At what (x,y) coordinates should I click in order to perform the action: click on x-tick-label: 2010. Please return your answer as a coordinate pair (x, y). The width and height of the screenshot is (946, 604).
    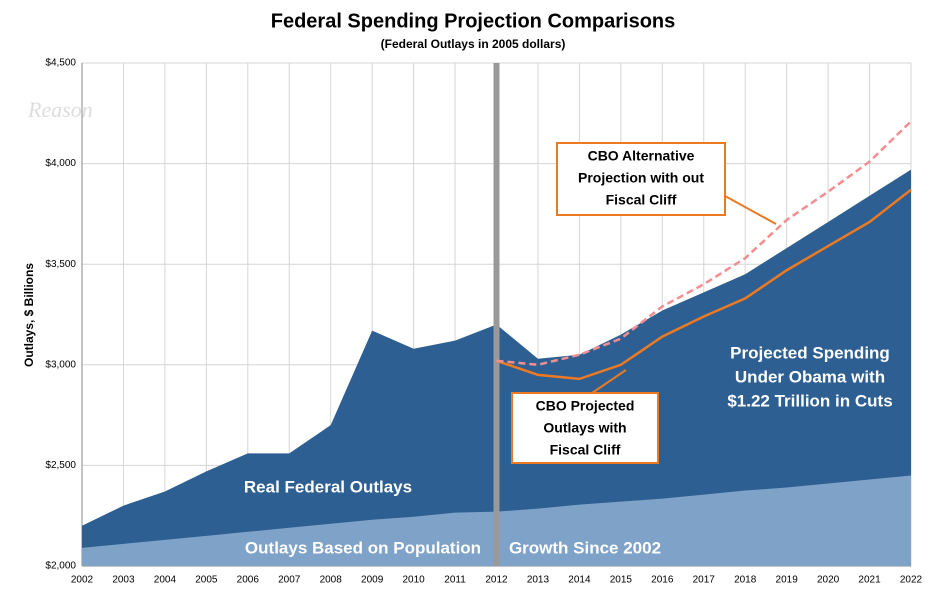
    Looking at the image, I should click on (413, 580).